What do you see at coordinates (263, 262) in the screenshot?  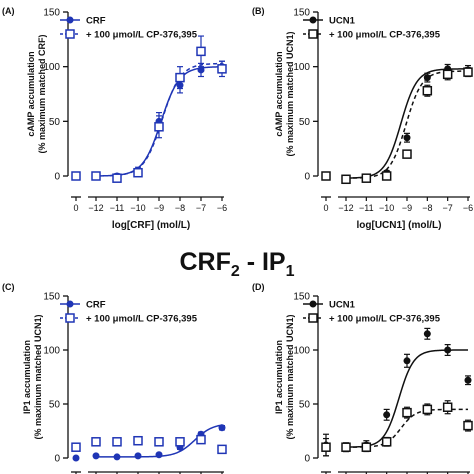 I see `mid-title-rest: - IP` at bounding box center [263, 262].